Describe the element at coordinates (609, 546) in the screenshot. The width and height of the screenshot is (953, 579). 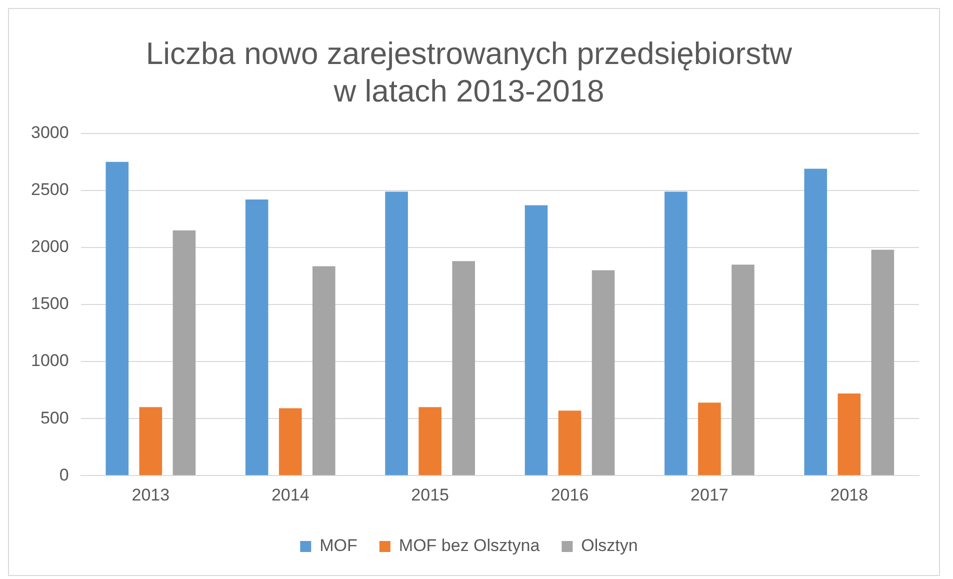
I see `legend-label: Olsztyn` at that location.